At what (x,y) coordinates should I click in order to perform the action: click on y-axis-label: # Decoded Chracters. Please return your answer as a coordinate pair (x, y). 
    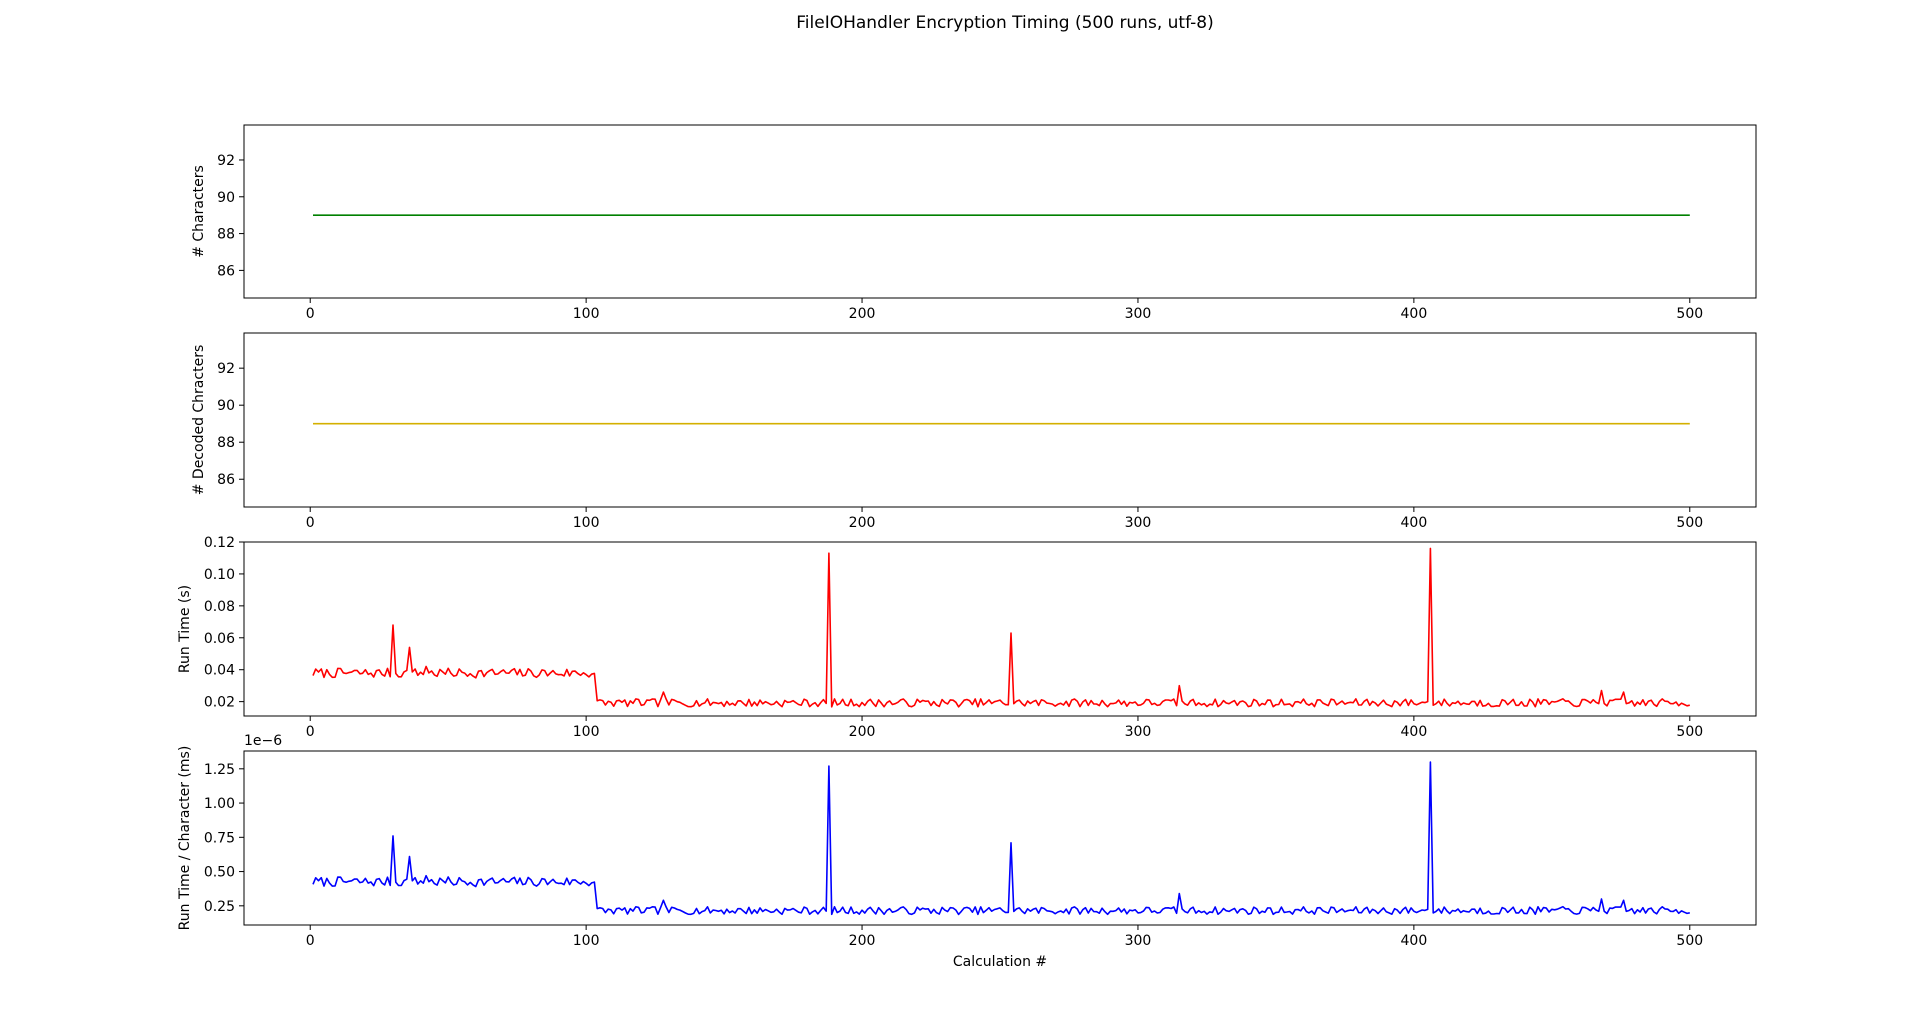
    Looking at the image, I should click on (199, 420).